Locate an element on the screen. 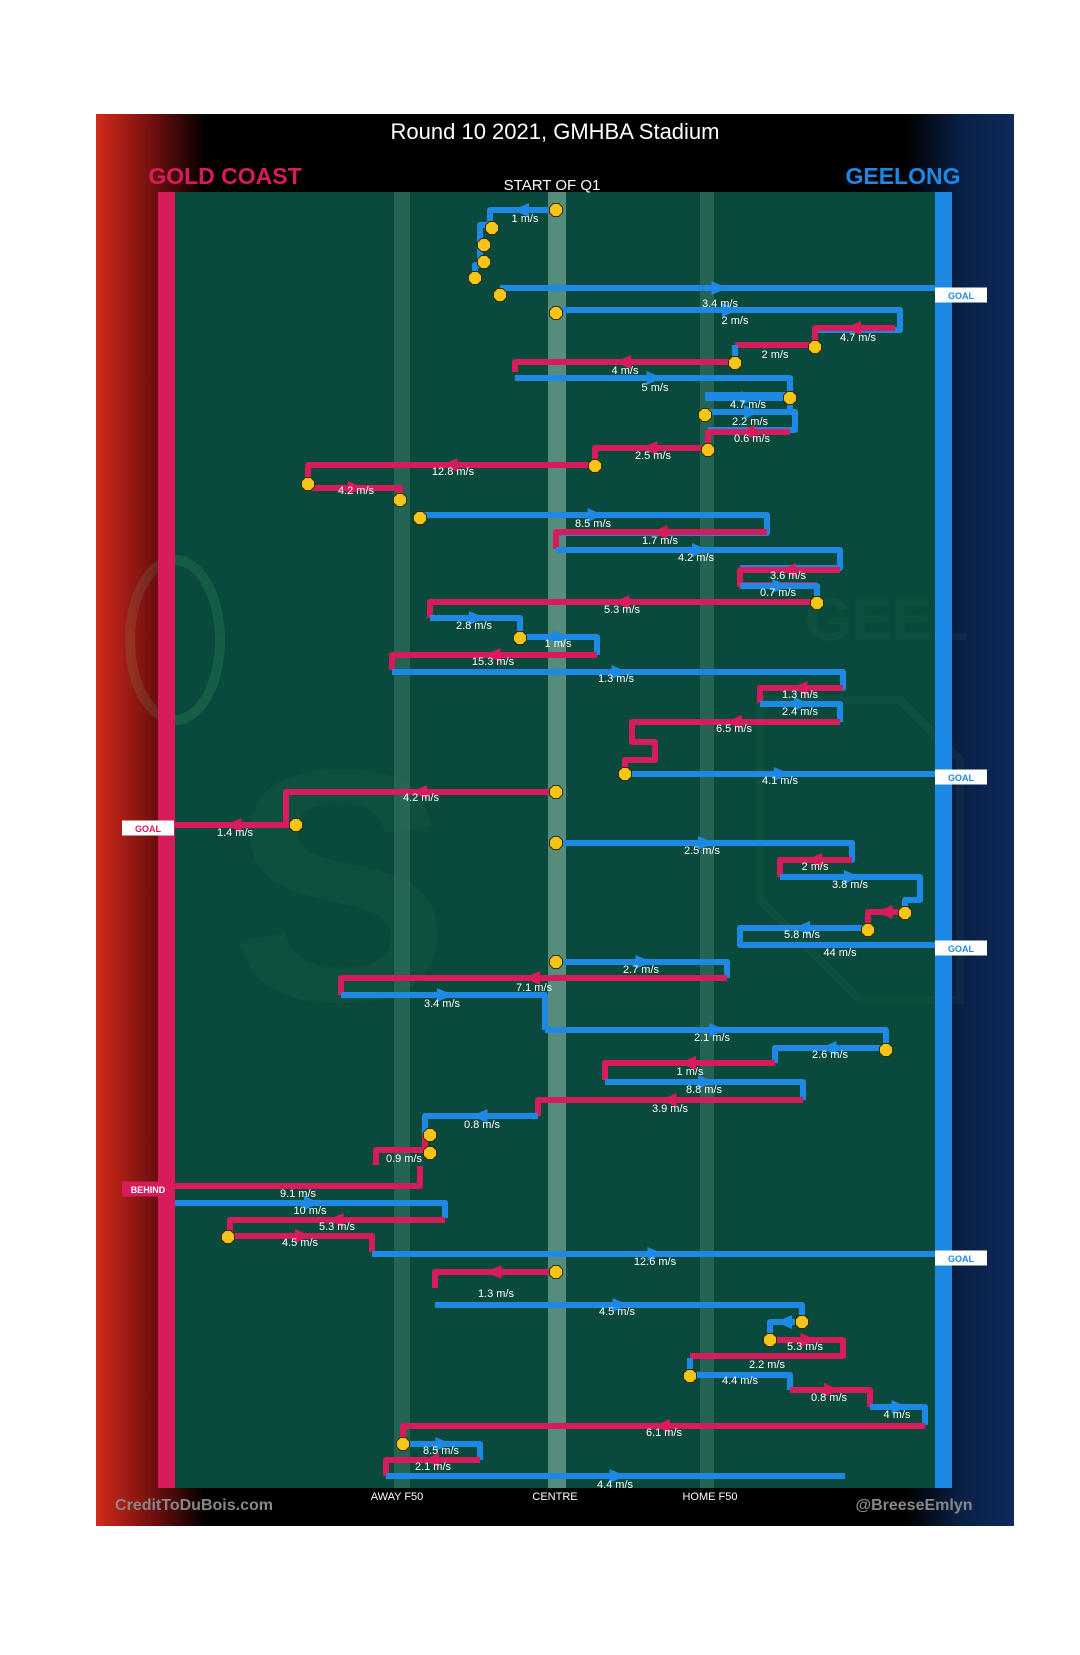 The image size is (1080, 1655). speed-label-23: 1.3 m/s is located at coordinates (616, 679).